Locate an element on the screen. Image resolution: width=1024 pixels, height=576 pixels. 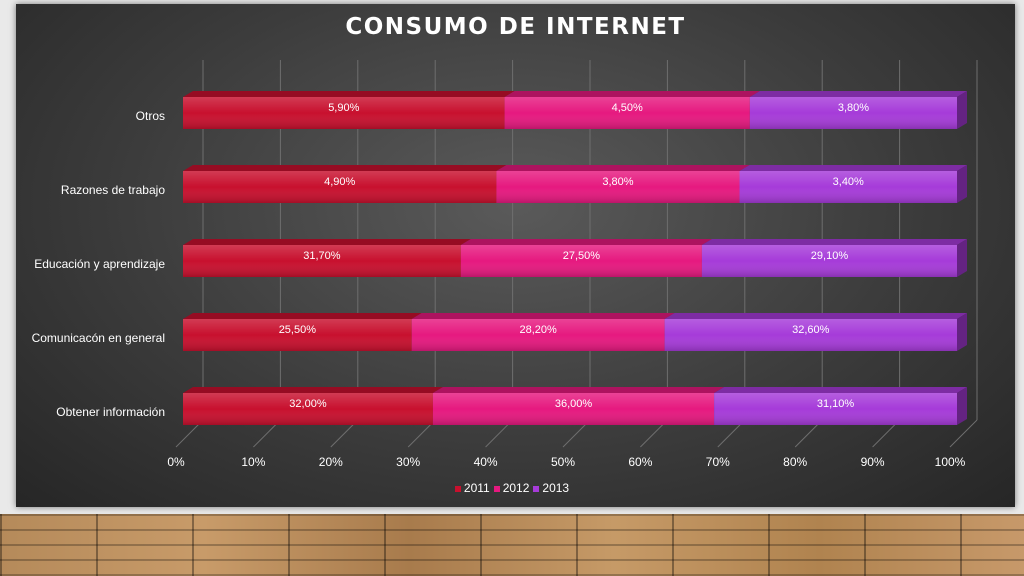
legend-item: 2011 is located at coordinates (472, 488).